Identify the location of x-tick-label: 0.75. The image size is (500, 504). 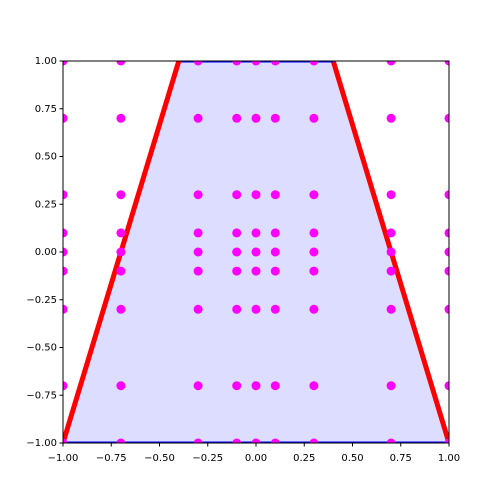
(401, 458).